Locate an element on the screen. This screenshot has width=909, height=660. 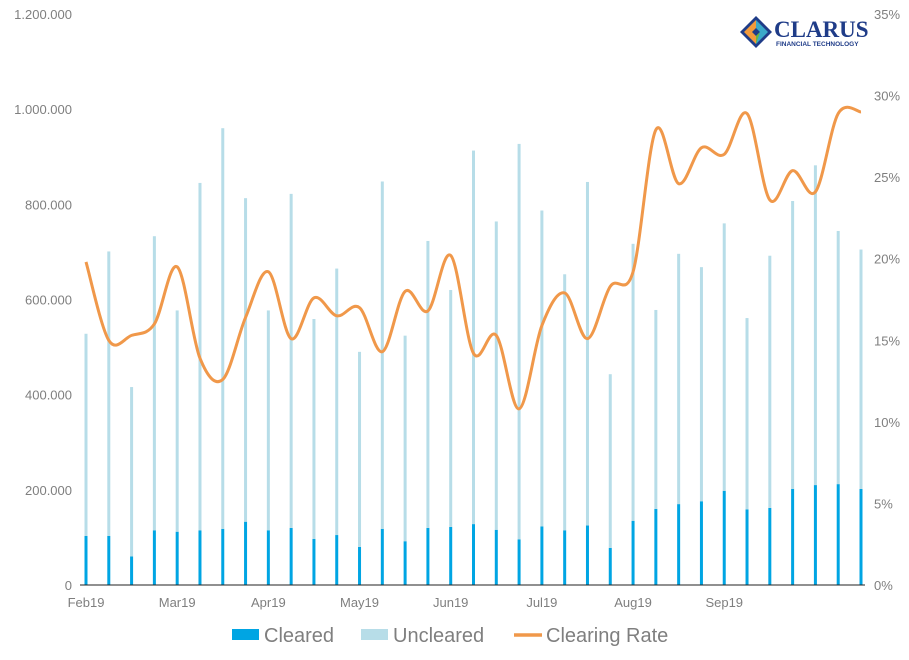
x-tick-label: Apr19 is located at coordinates (268, 602).